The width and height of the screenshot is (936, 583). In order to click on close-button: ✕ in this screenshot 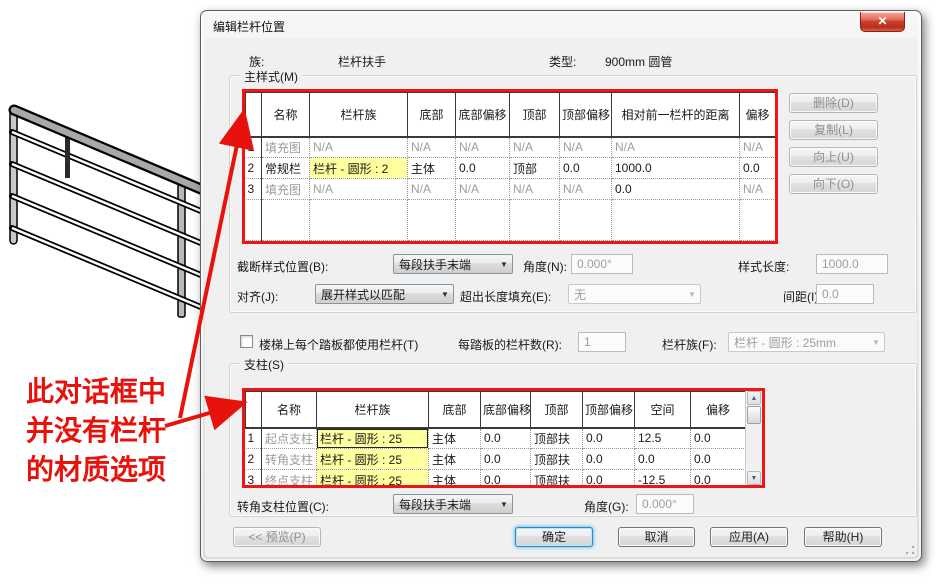, I will do `click(882, 22)`.